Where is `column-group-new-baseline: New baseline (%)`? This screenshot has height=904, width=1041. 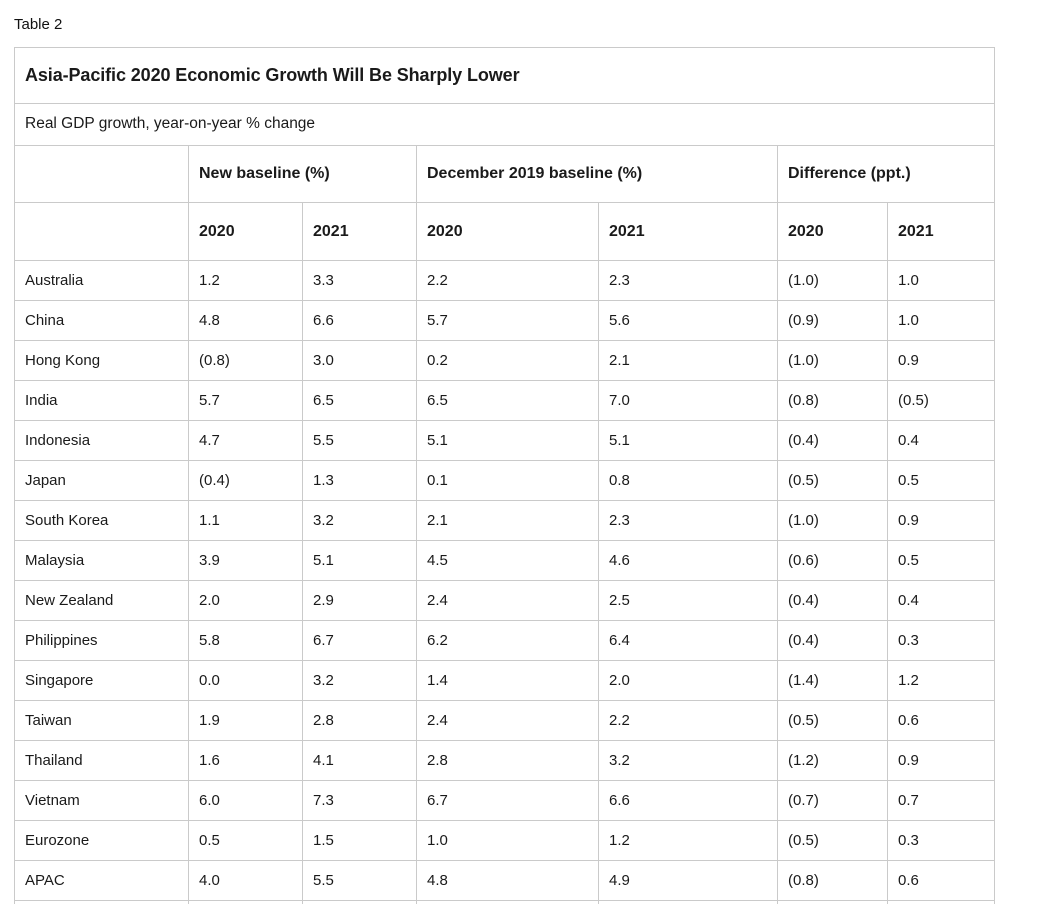
column-group-new-baseline: New baseline (%) is located at coordinates (302, 174).